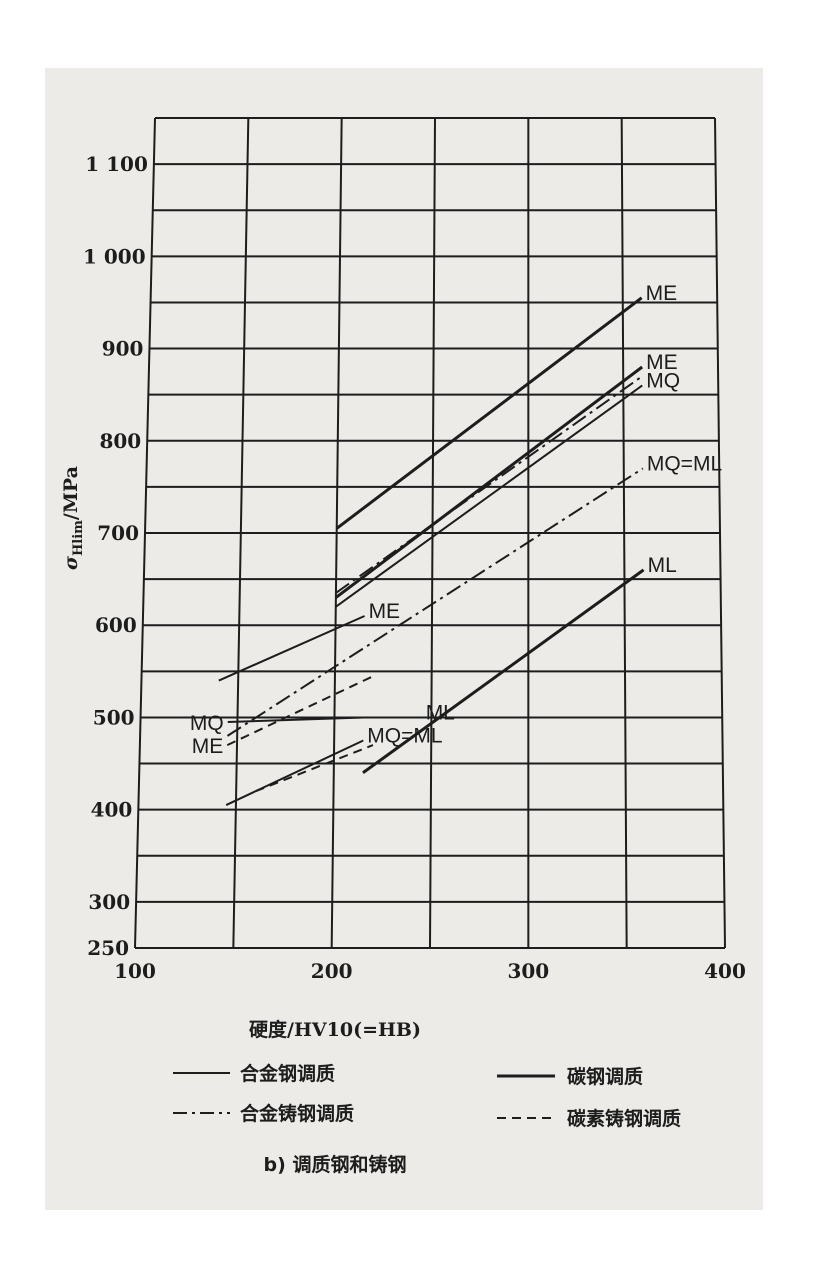  I want to click on y-tick-label: 600, so click(116, 625).